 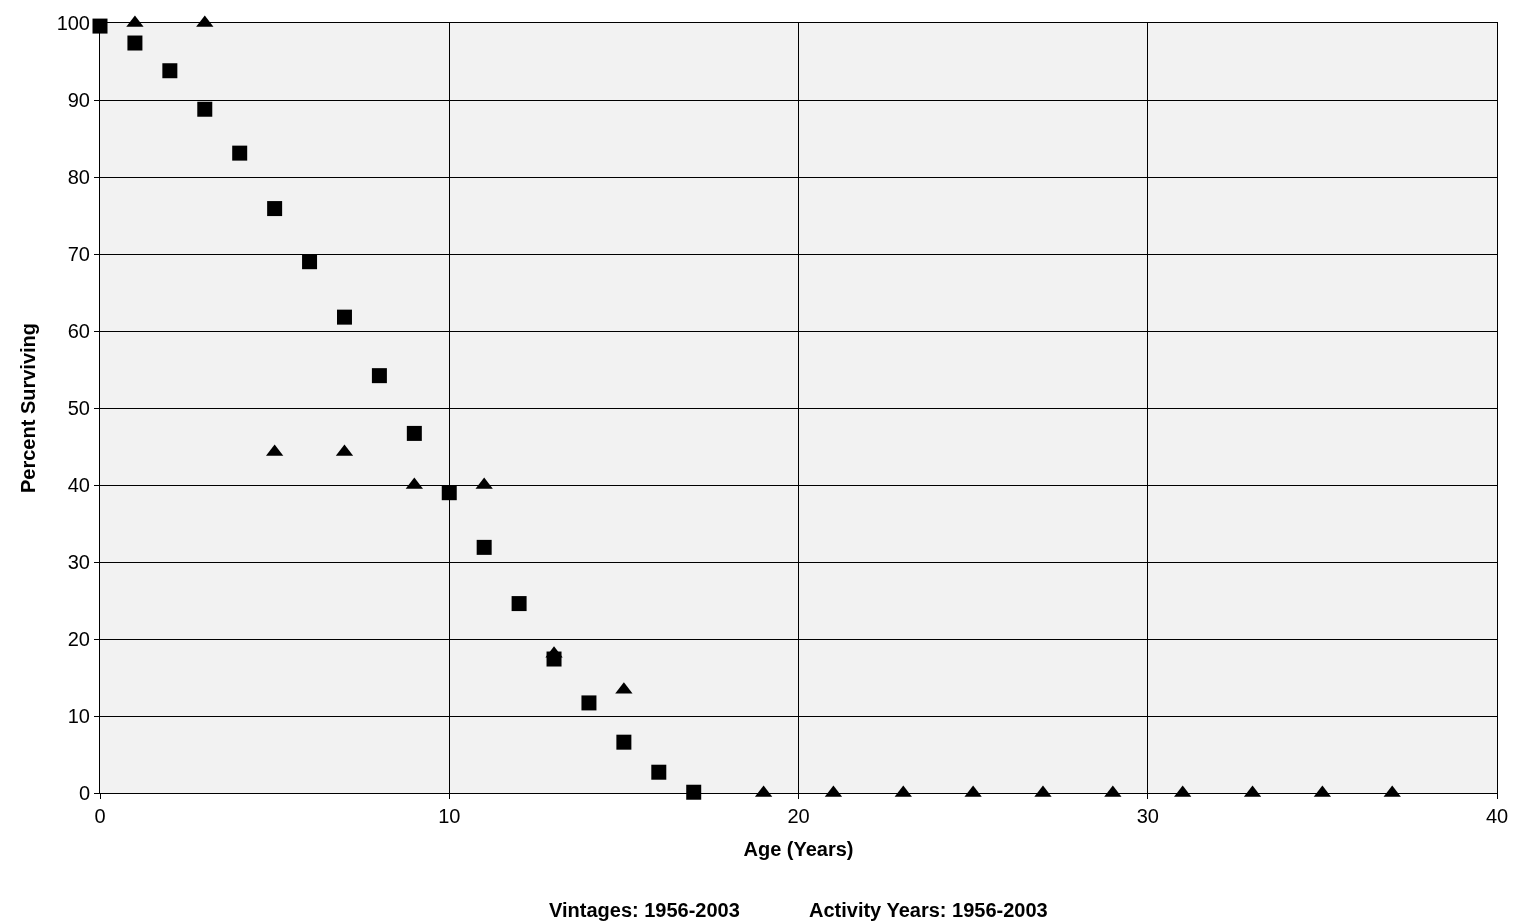 I want to click on y-axis-title: Percent Surviving, so click(x=28, y=408).